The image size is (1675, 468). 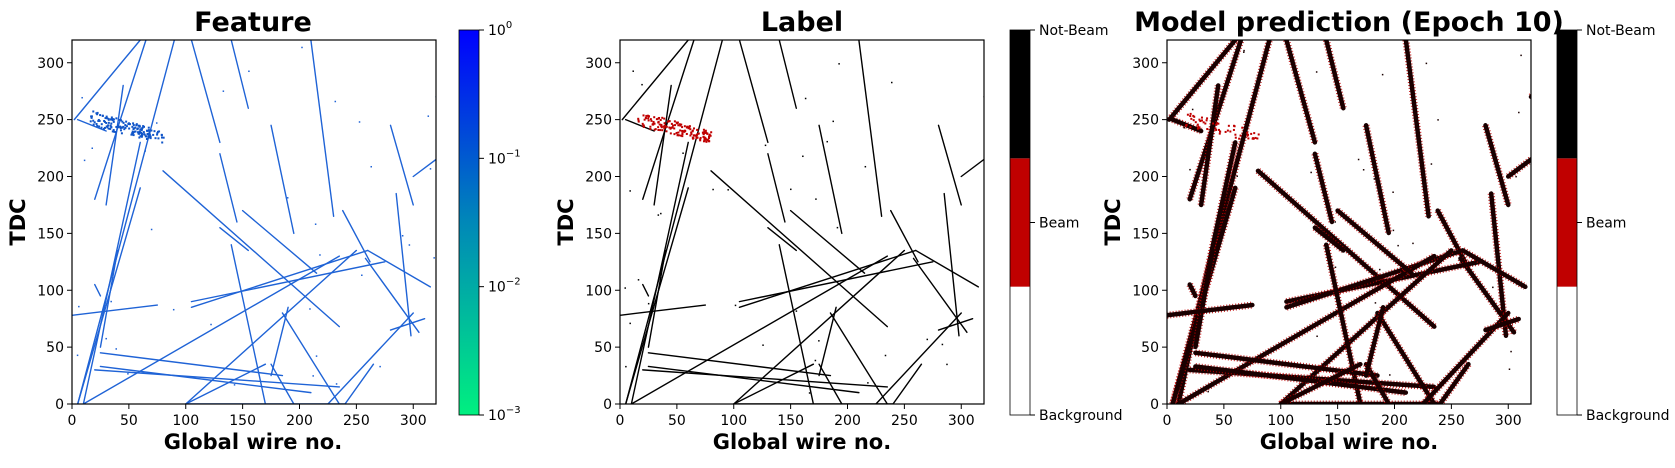 What do you see at coordinates (1567, 222) in the screenshot?
I see `prediction-colorbar-segment` at bounding box center [1567, 222].